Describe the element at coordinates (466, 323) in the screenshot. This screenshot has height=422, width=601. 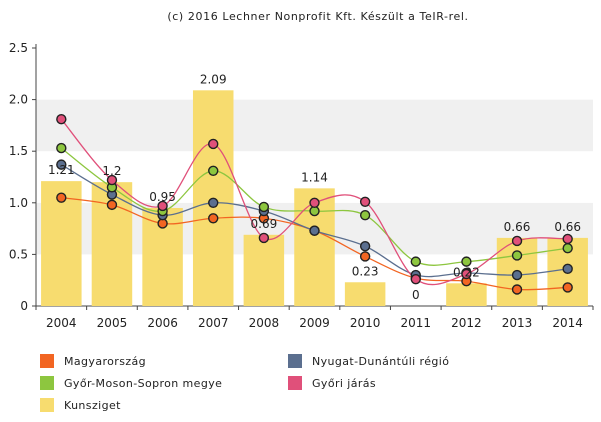
I see `x-tick-label: 2012` at that location.